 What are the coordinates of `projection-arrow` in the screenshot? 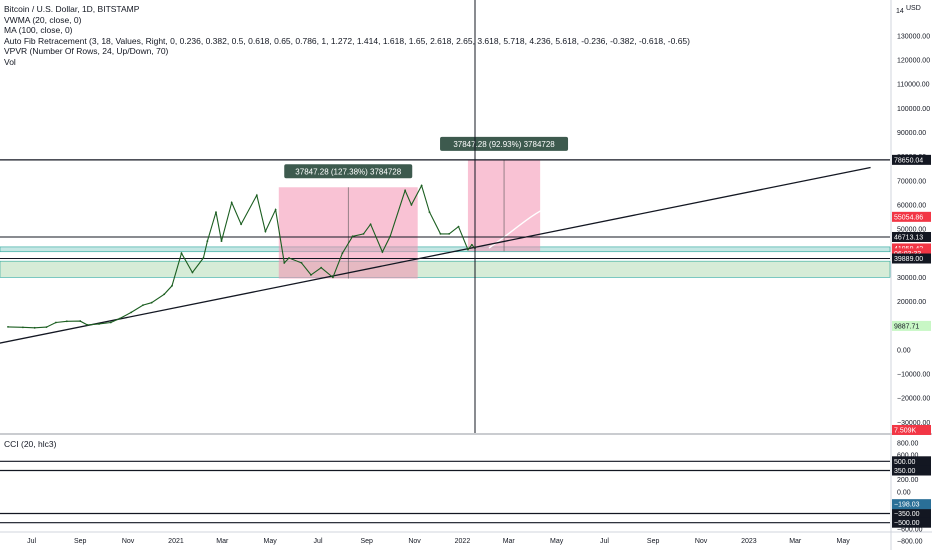 It's located at (548, 210).